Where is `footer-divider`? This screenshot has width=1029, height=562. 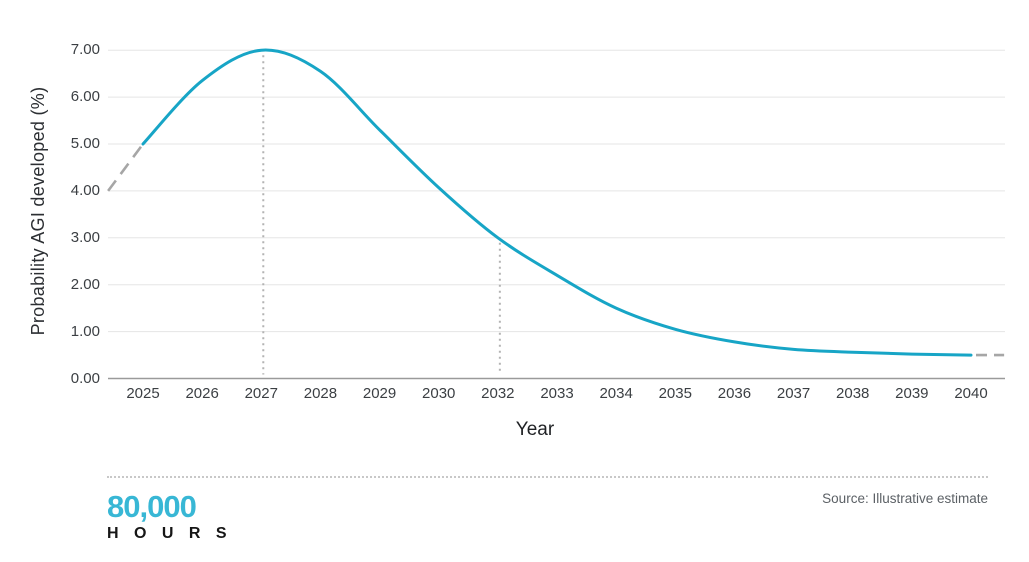
footer-divider is located at coordinates (547, 477).